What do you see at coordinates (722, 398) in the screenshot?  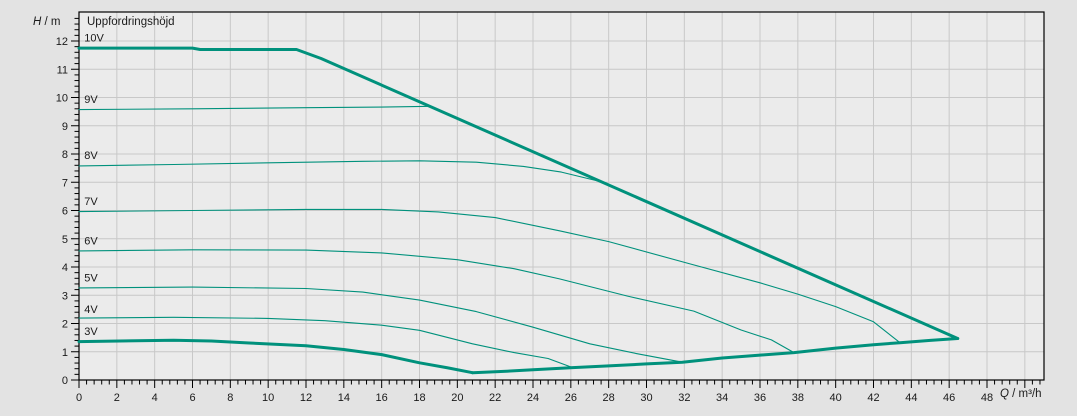 I see `x-tick-label: 34` at bounding box center [722, 398].